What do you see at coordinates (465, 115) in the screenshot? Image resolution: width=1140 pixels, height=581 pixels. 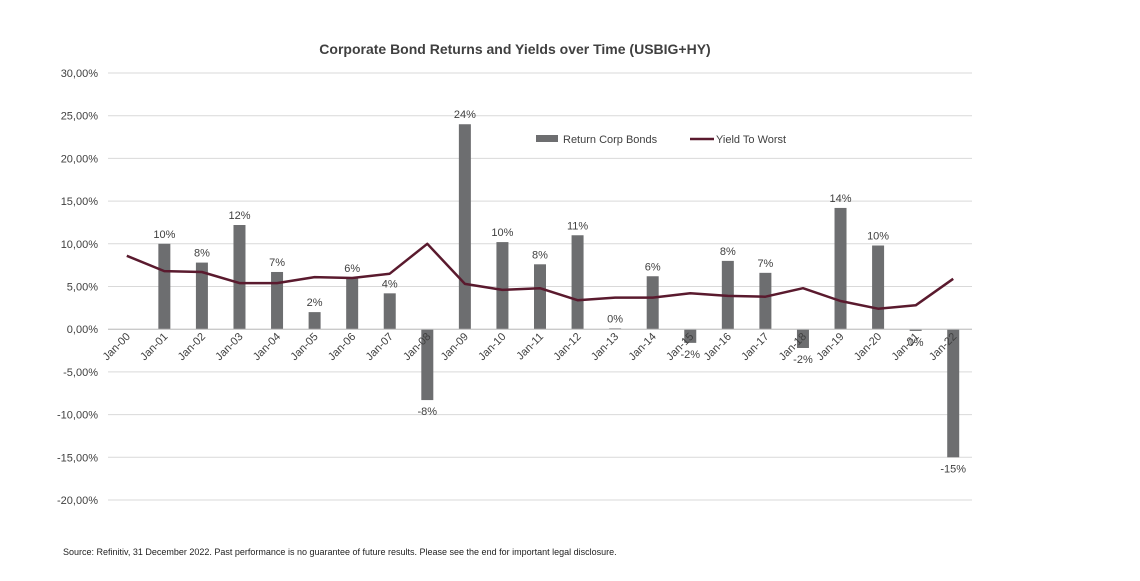 I see `data-label: 24%` at bounding box center [465, 115].